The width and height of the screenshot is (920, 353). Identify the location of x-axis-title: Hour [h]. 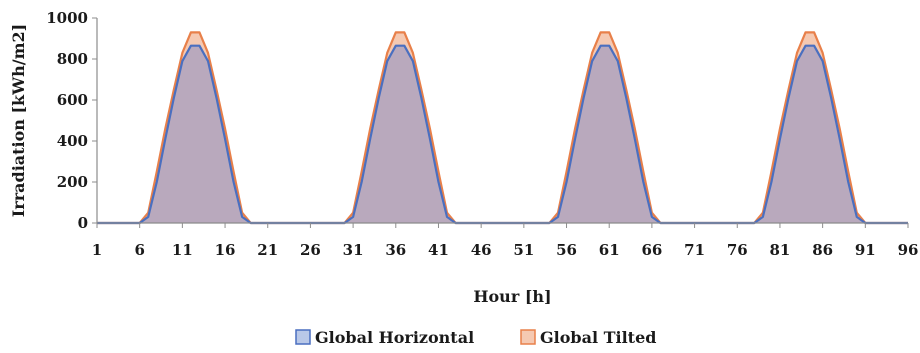
(512, 296).